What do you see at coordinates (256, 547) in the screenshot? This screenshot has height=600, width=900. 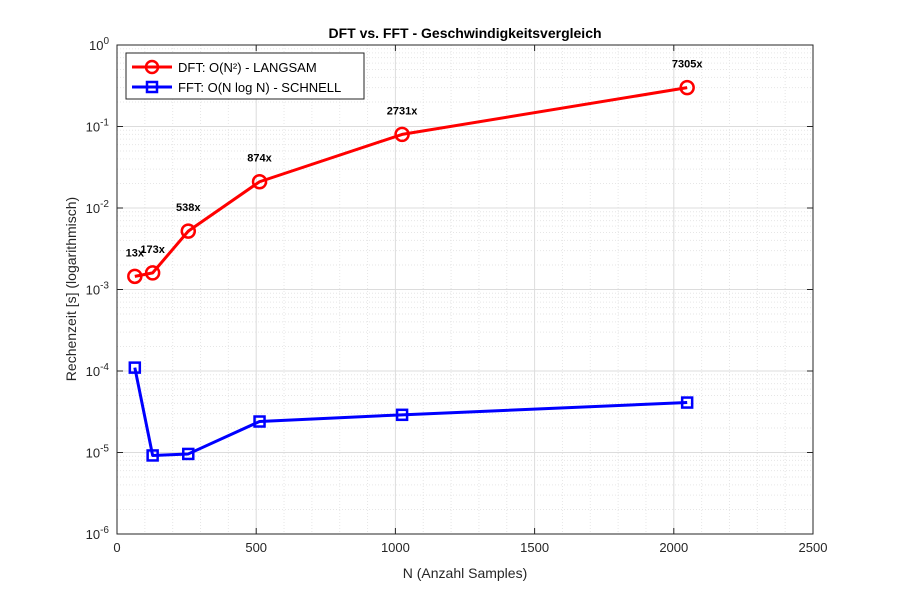 I see `x-tick-label: 500` at bounding box center [256, 547].